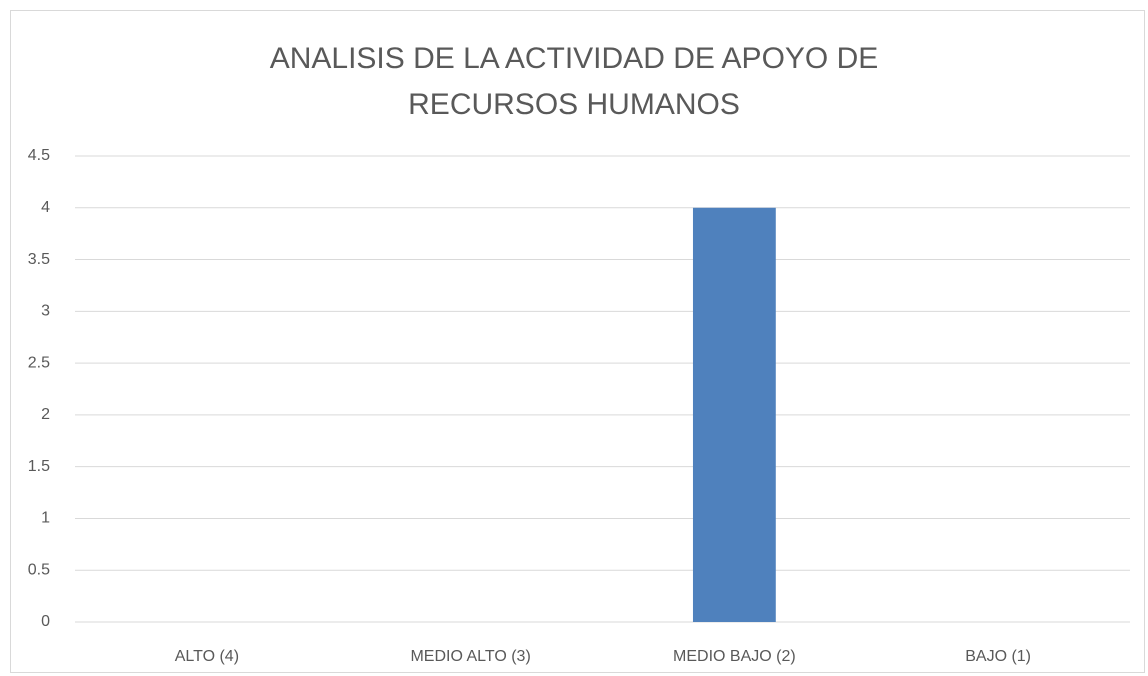 The image size is (1148, 676). What do you see at coordinates (45, 207) in the screenshot?
I see `y-tick-label: 4` at bounding box center [45, 207].